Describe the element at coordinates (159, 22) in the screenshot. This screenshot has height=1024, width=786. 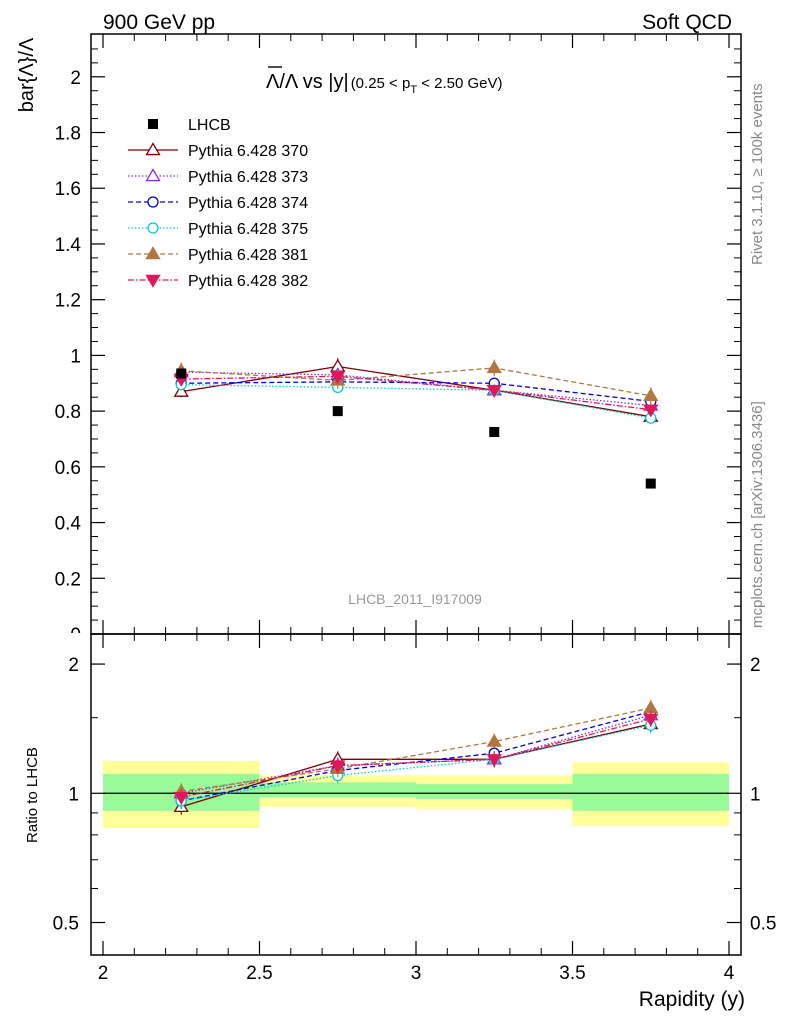
I see `header-left: 900 GeV pp` at that location.